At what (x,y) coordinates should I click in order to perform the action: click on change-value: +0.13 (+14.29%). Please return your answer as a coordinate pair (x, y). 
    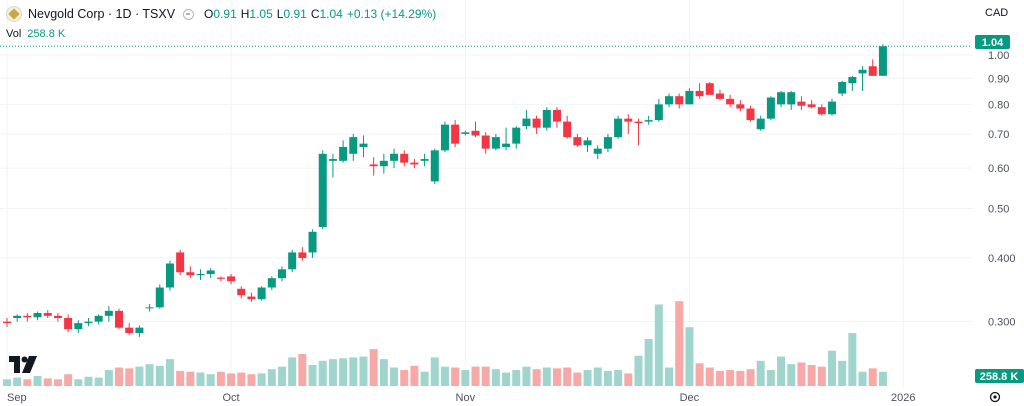
    Looking at the image, I should click on (391, 14).